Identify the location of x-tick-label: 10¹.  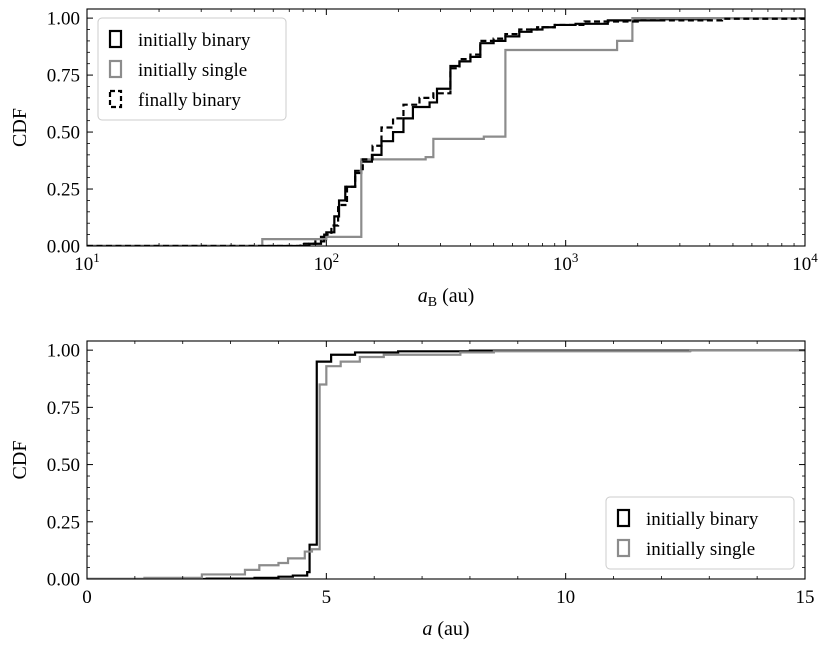
(87, 262).